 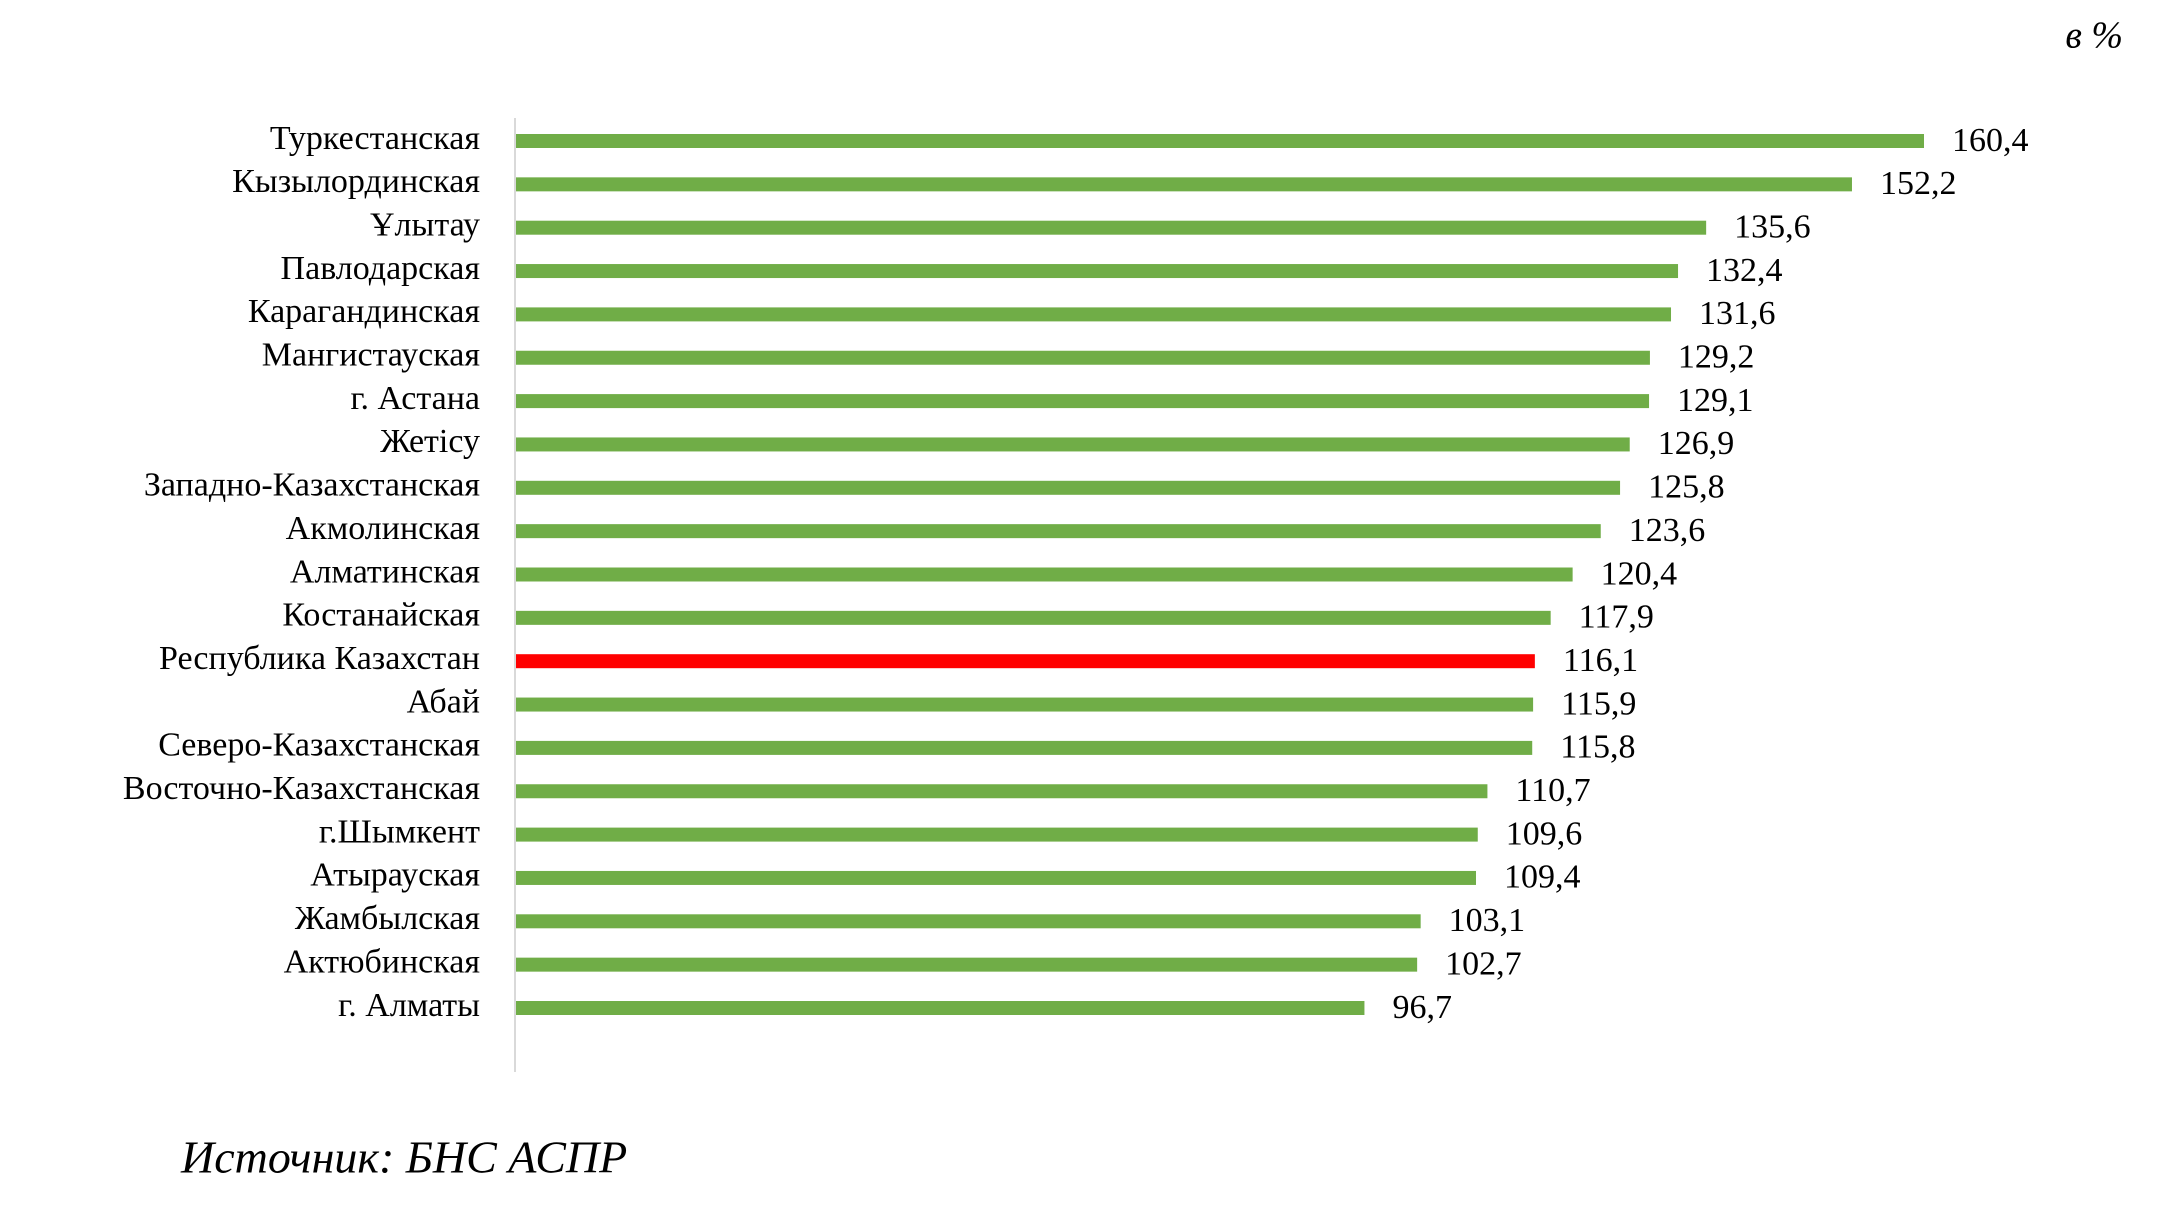 What do you see at coordinates (1542, 877) in the screenshot?
I see `value-label: 109,4` at bounding box center [1542, 877].